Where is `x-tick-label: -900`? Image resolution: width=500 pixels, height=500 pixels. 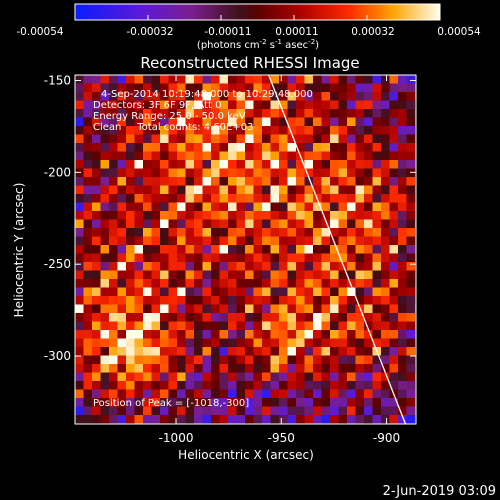 x-tick-label: -900 is located at coordinates (386, 438).